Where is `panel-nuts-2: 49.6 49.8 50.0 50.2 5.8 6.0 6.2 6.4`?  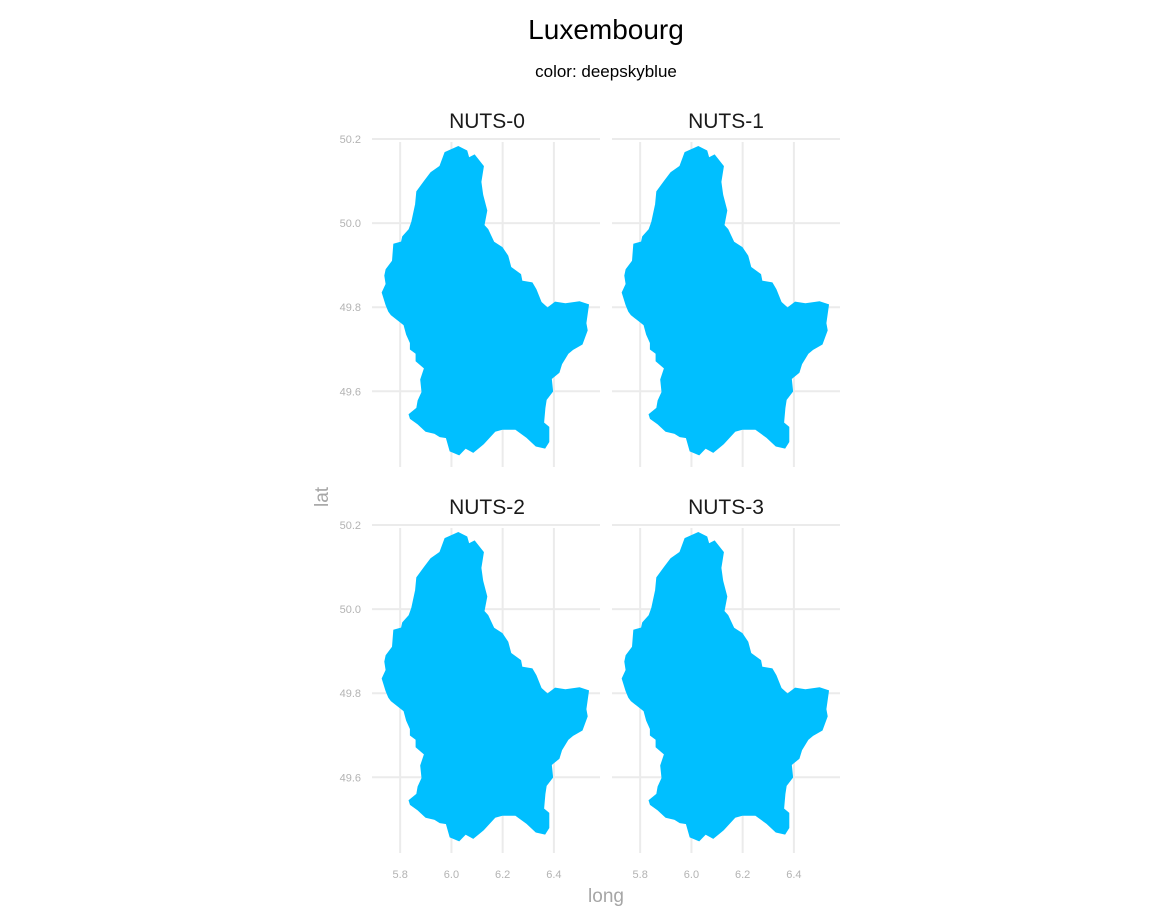 panel-nuts-2: 49.6 49.8 50.0 50.2 5.8 6.0 6.2 6.4 is located at coordinates (470, 700).